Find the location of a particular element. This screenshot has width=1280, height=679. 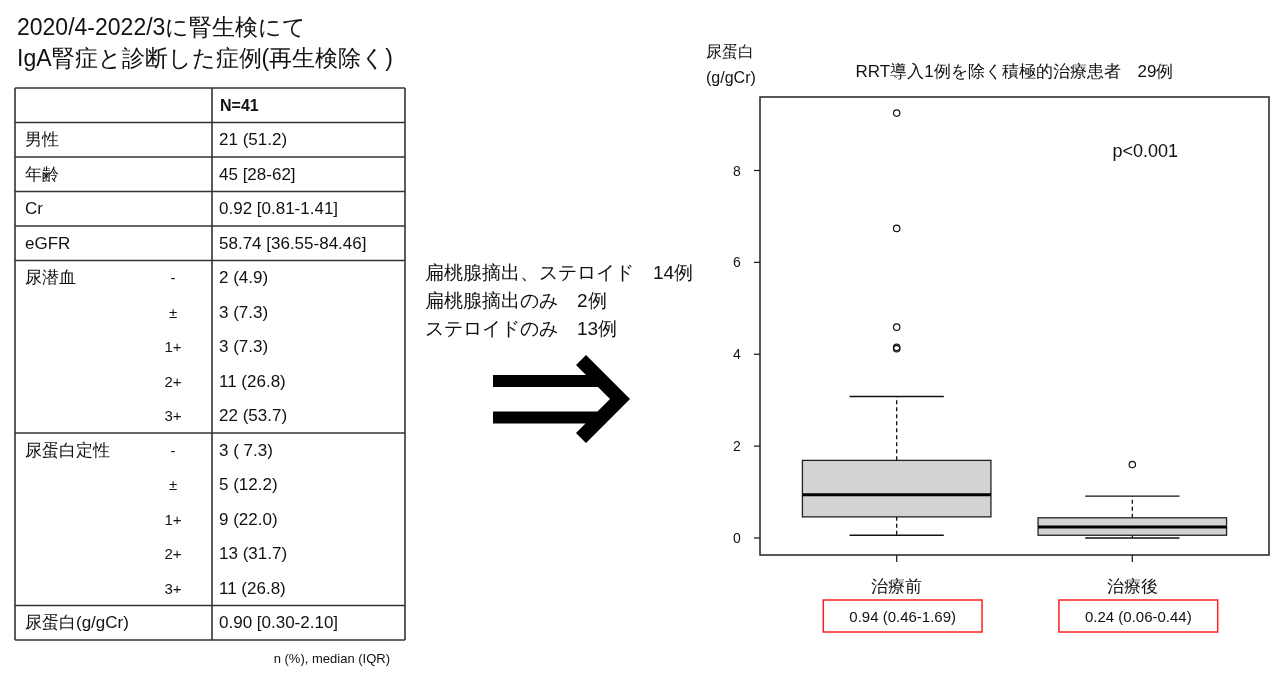

text: 45 [28-62] is located at coordinates (257, 174).